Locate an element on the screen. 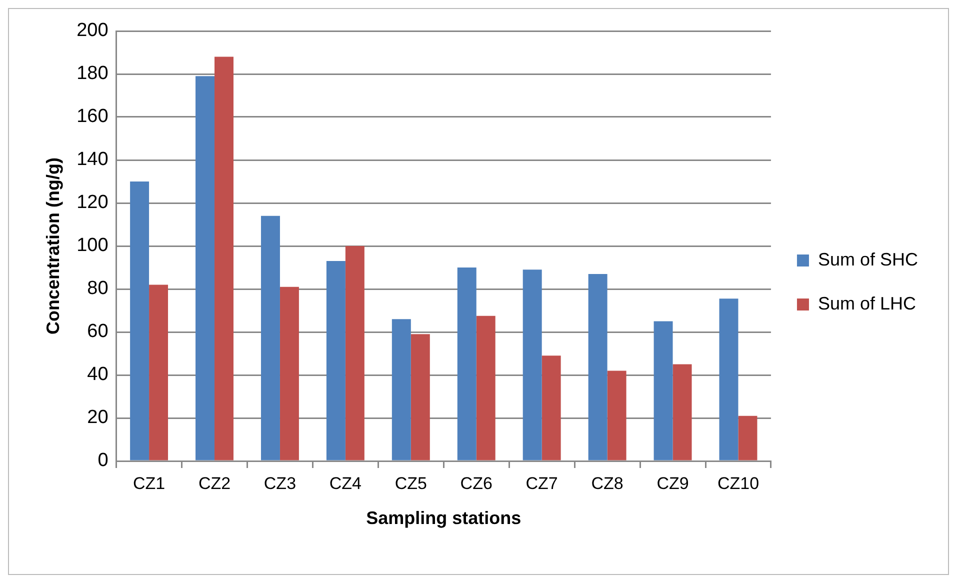  y-tick-label: 40 is located at coordinates (97, 375).